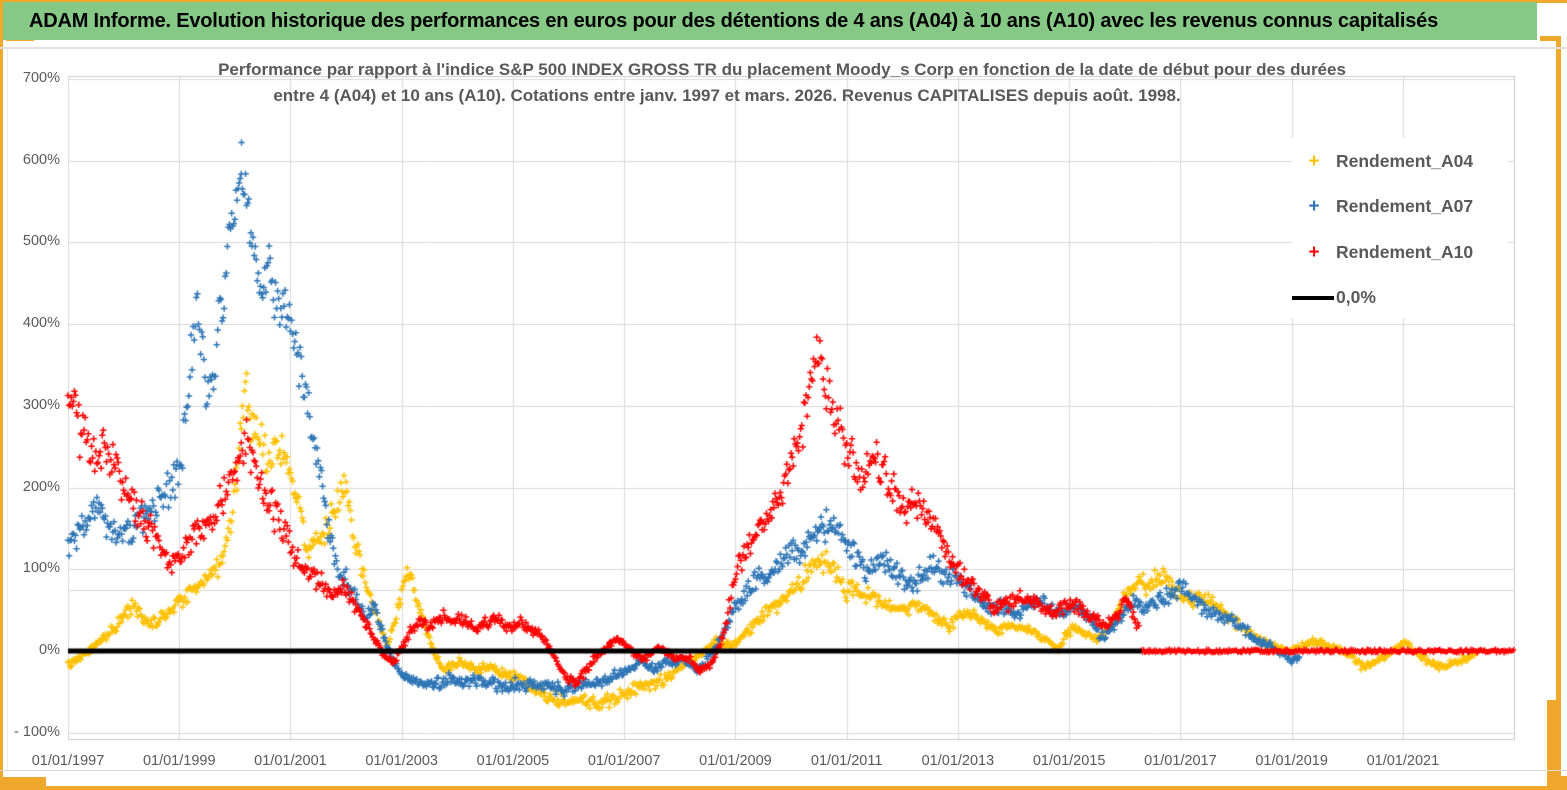 This screenshot has height=790, width=1567. Describe the element at coordinates (958, 761) in the screenshot. I see `x-axis-tick: 01/01/2013` at that location.